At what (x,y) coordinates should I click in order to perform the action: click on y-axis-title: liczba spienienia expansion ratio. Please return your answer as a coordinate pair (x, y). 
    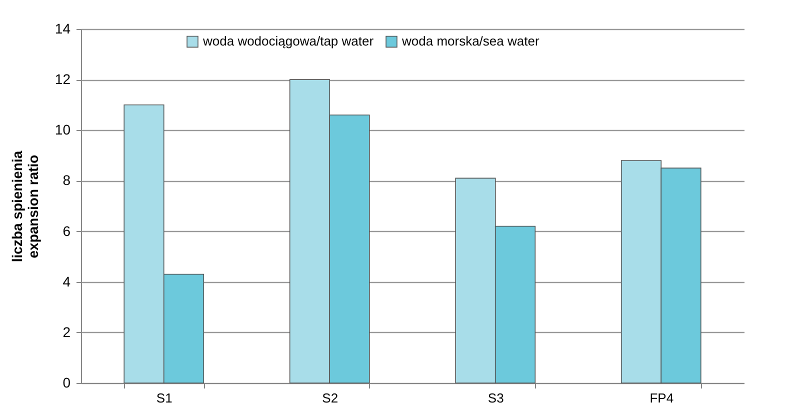
    Looking at the image, I should click on (24, 206).